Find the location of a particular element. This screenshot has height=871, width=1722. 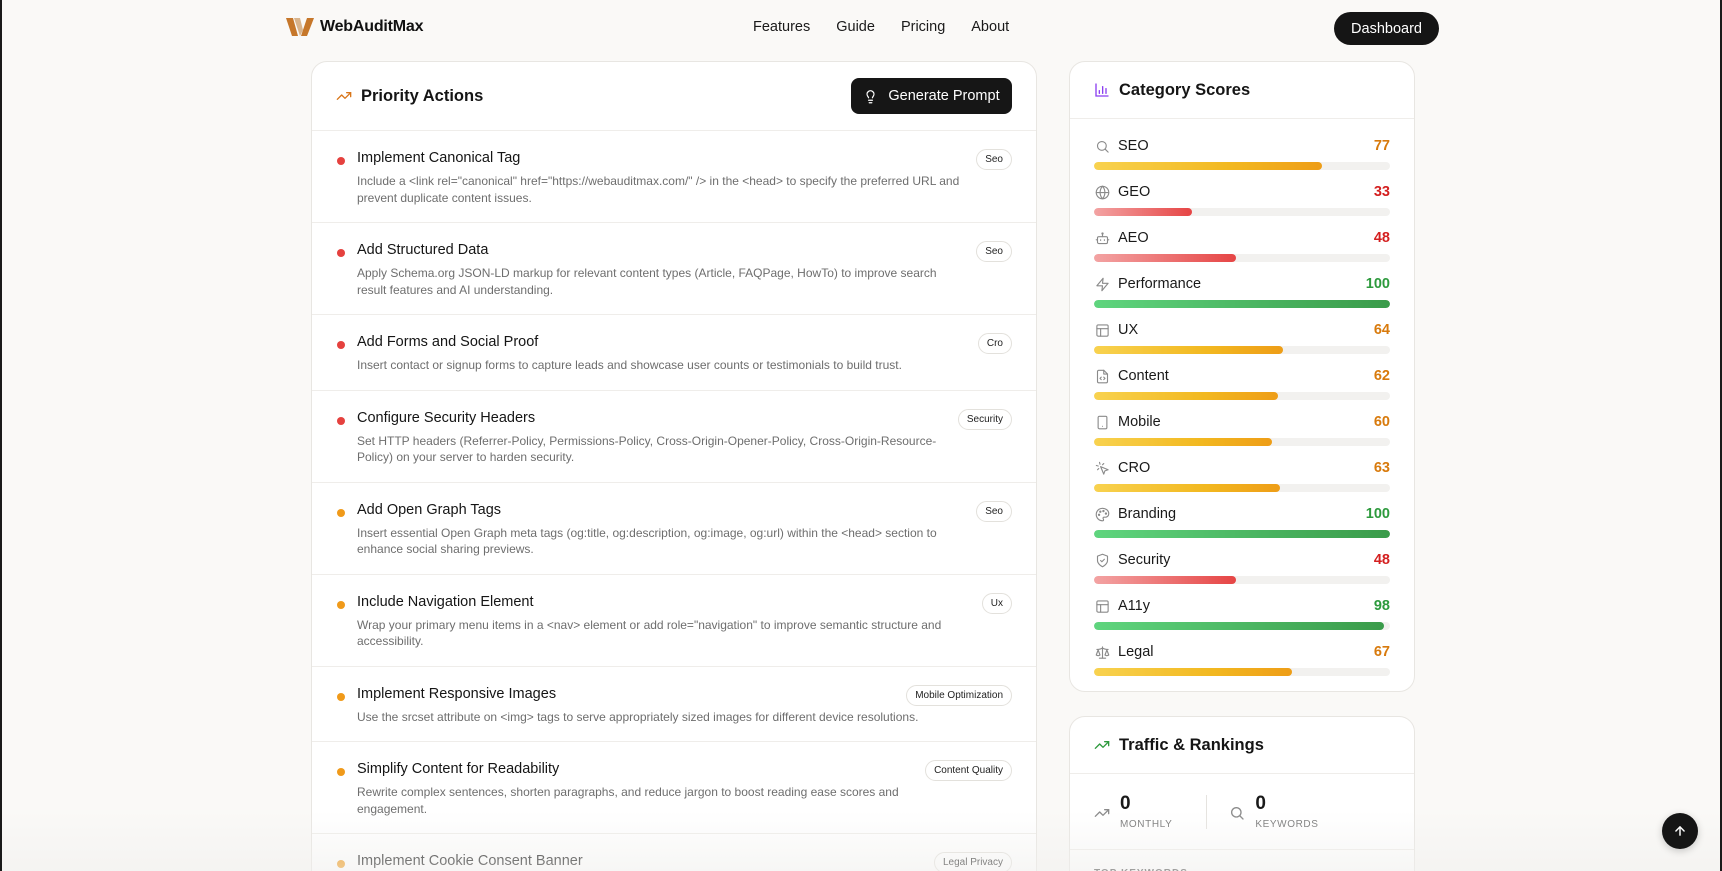

stat-divider is located at coordinates (1207, 811).